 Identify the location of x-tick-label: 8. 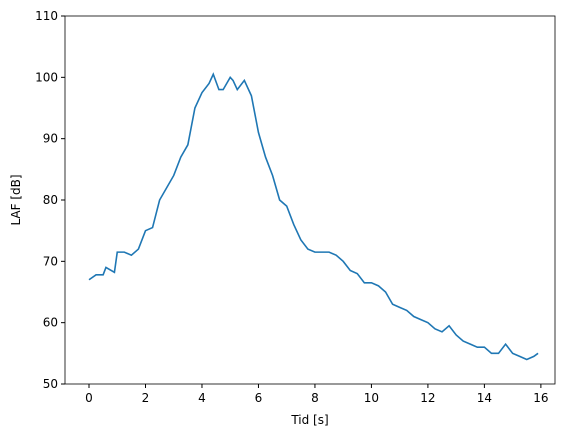
(315, 398).